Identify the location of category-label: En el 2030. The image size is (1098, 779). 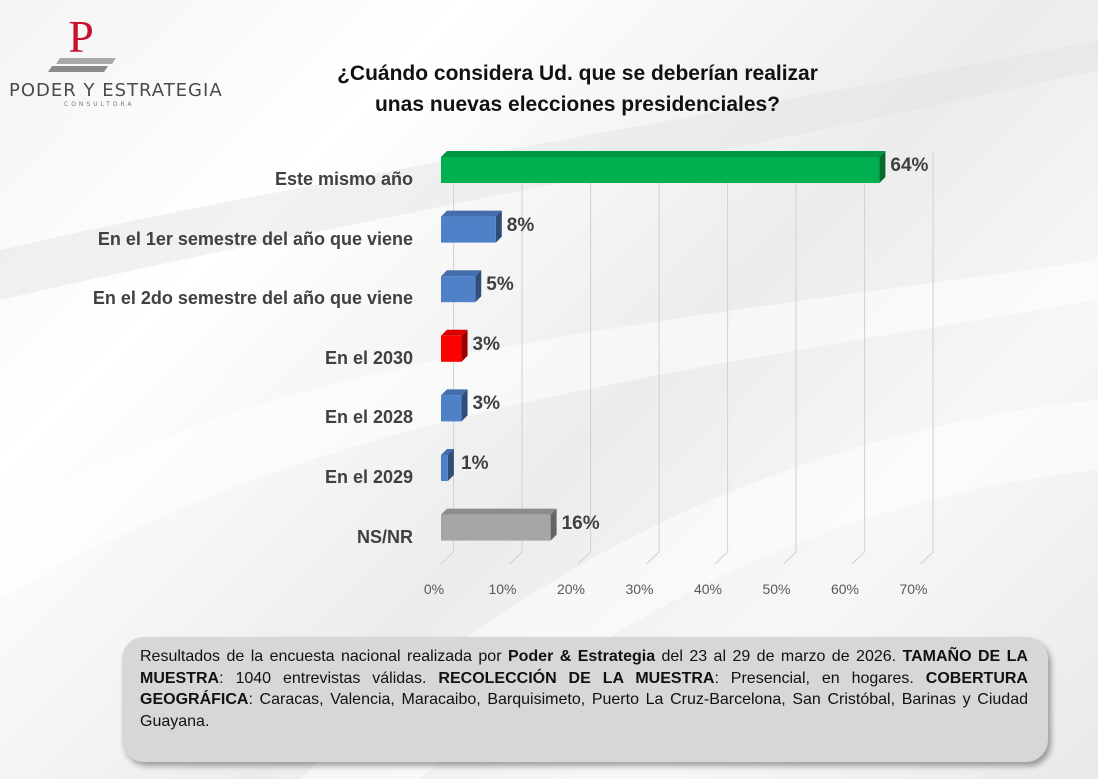
(368, 357).